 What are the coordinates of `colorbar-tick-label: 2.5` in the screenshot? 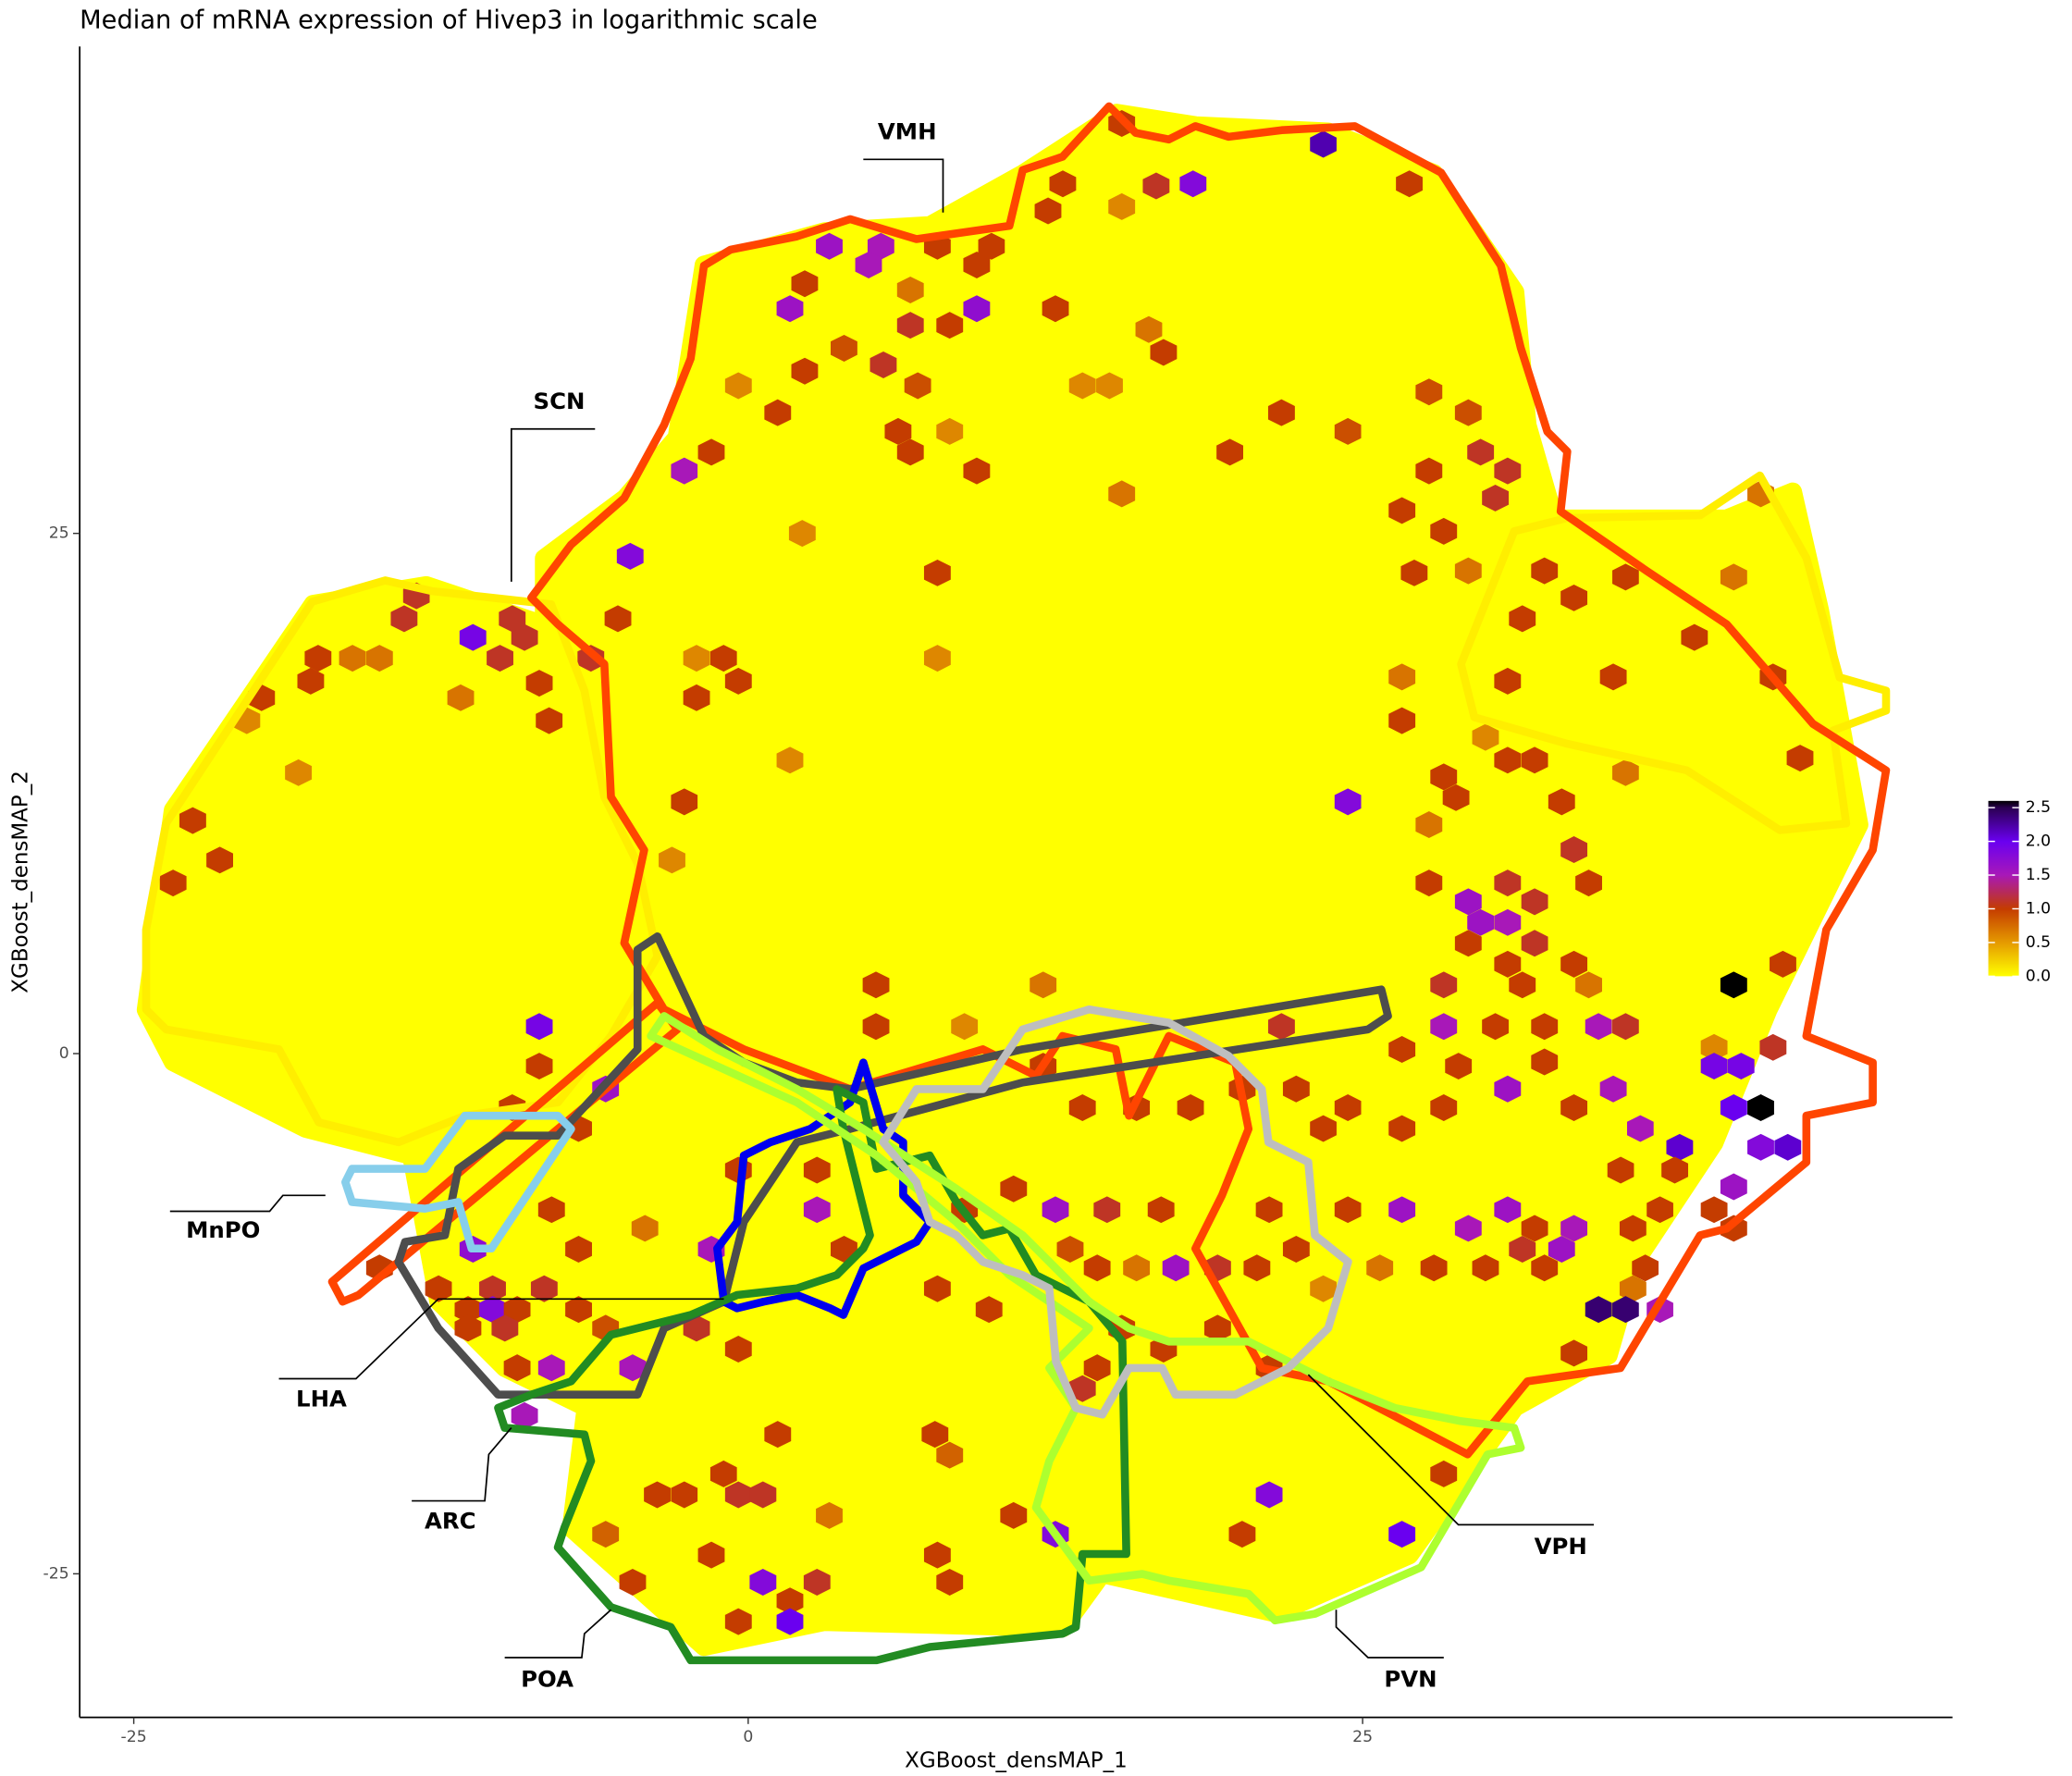 It's located at (2038, 808).